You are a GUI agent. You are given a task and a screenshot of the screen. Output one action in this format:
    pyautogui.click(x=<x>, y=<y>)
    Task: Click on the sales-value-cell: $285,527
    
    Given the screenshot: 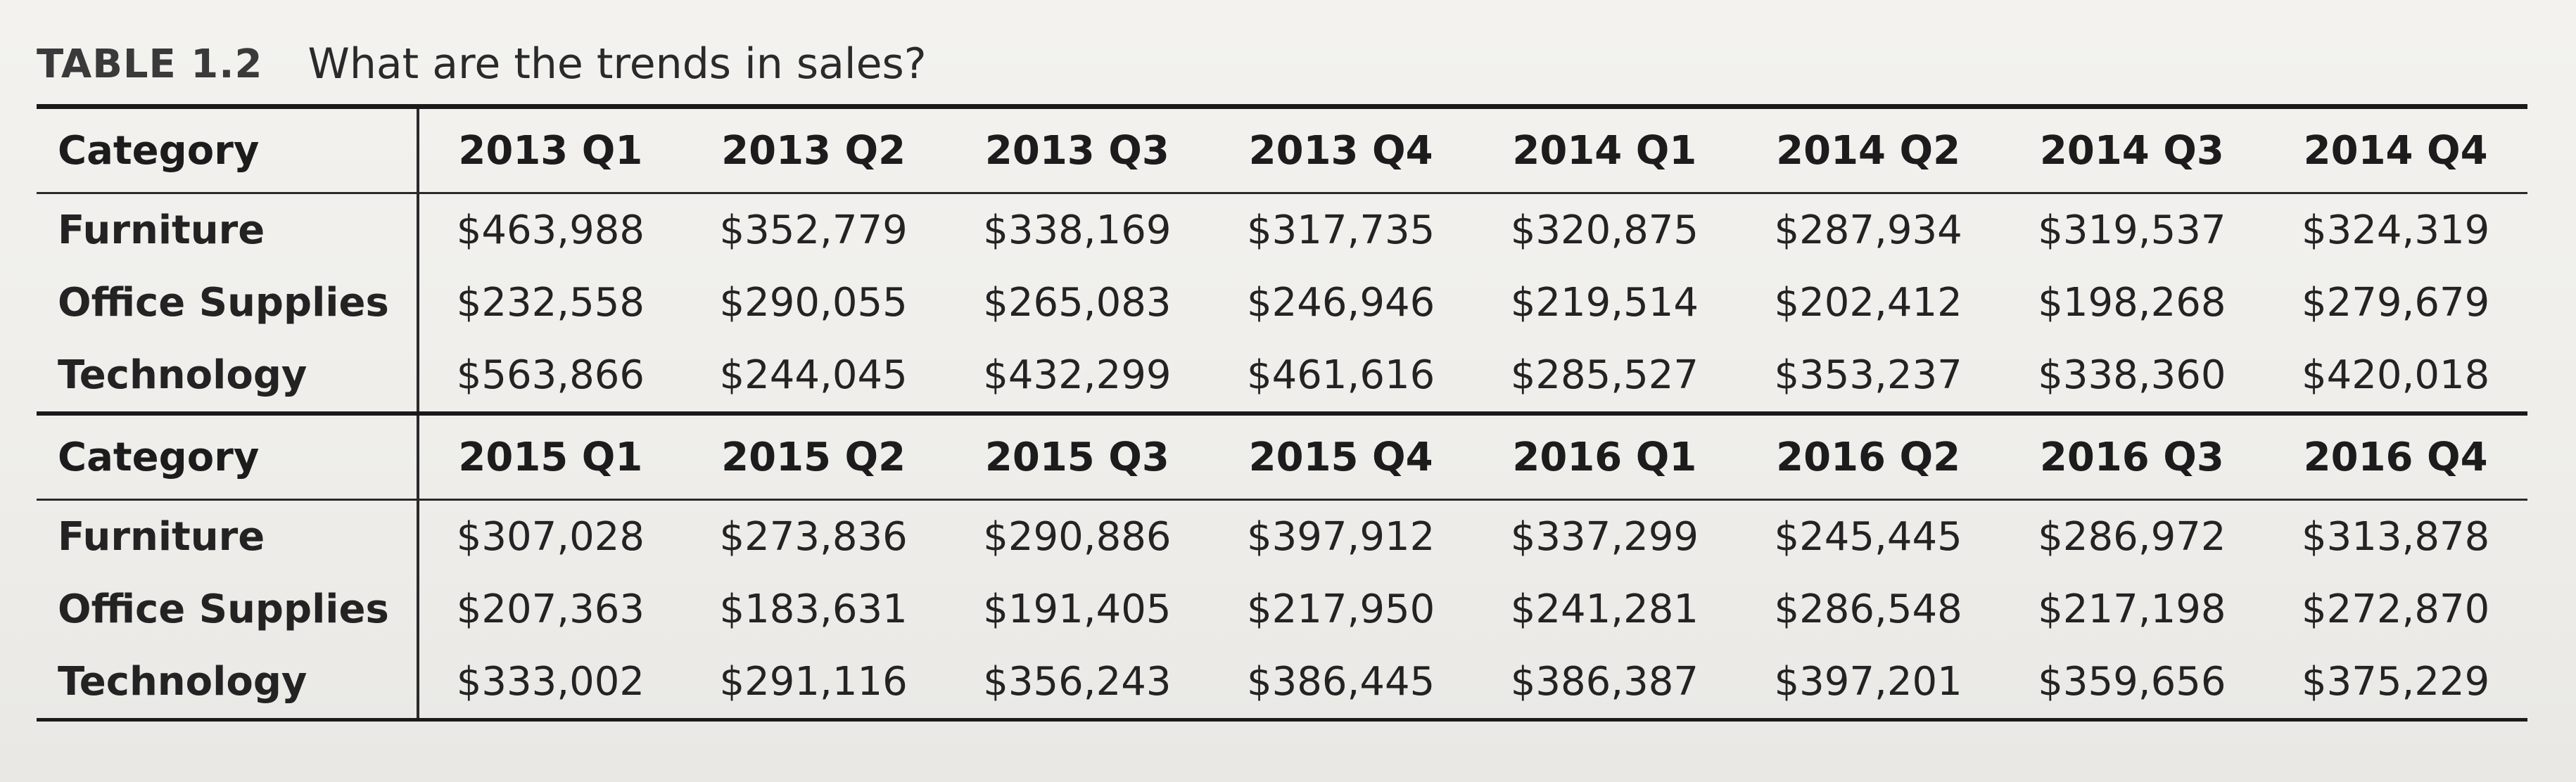 What is the action you would take?
    pyautogui.click(x=1604, y=375)
    